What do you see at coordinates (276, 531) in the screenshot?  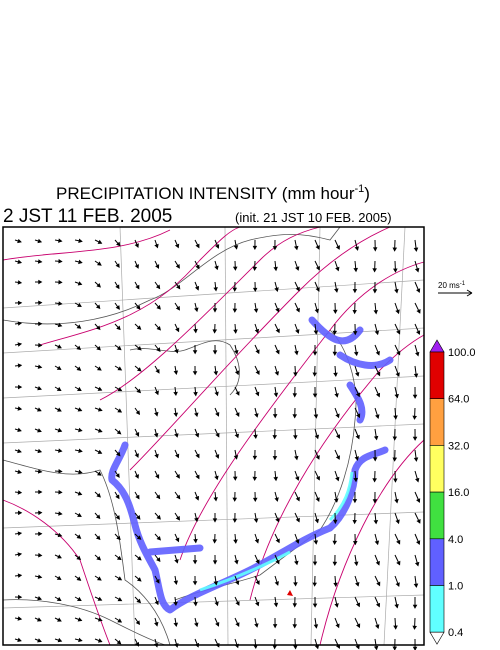 I see `precipitation-area` at bounding box center [276, 531].